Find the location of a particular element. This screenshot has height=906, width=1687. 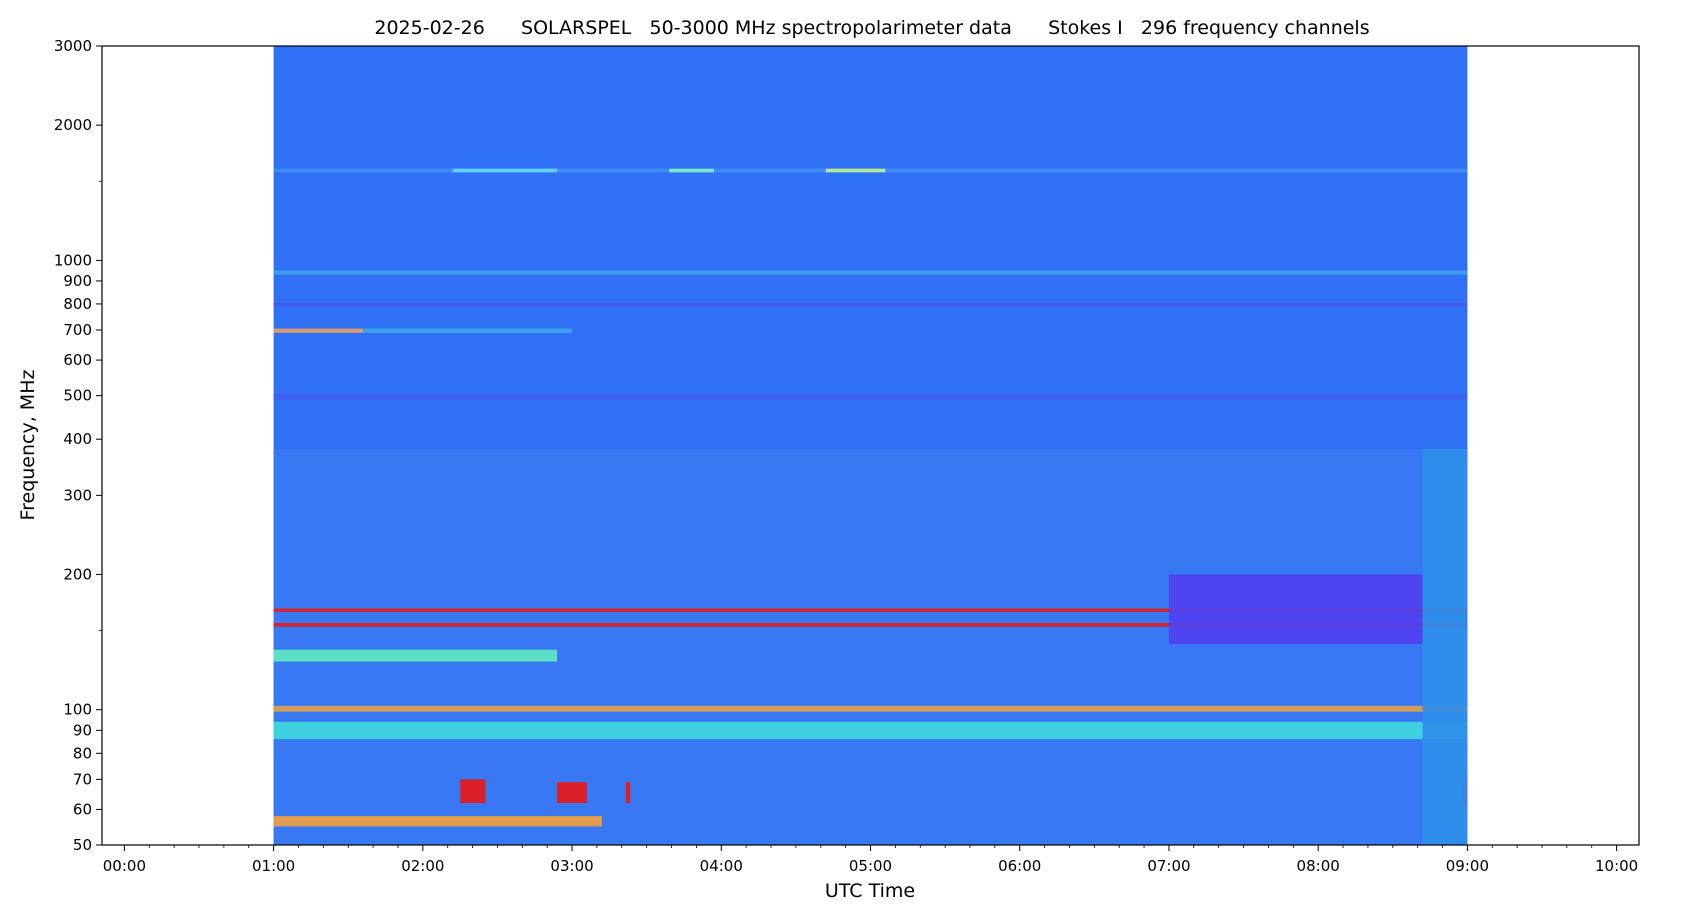

y-tick-label: 90 is located at coordinates (82, 730).